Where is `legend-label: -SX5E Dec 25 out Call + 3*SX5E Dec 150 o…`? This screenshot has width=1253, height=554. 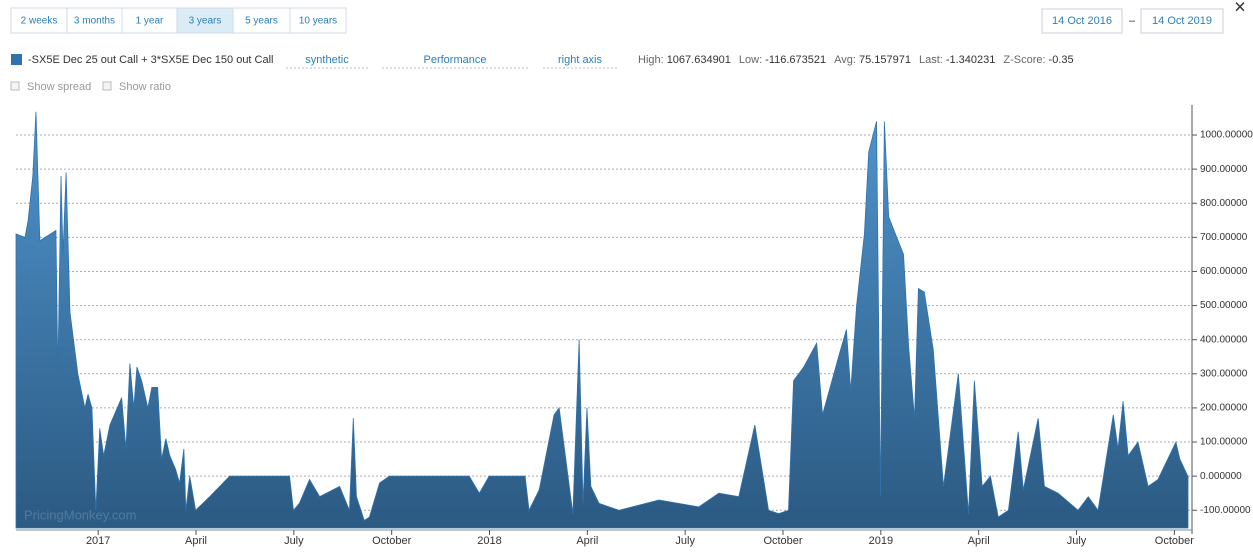 legend-label: -SX5E Dec 25 out Call + 3*SX5E Dec 150 o… is located at coordinates (151, 60).